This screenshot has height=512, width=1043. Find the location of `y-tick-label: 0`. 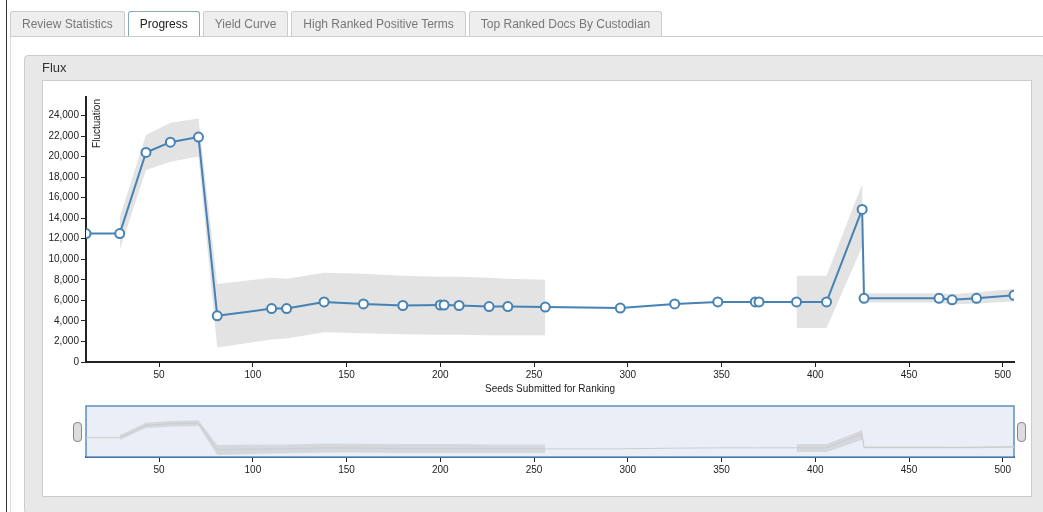

y-tick-label: 0 is located at coordinates (76, 361).